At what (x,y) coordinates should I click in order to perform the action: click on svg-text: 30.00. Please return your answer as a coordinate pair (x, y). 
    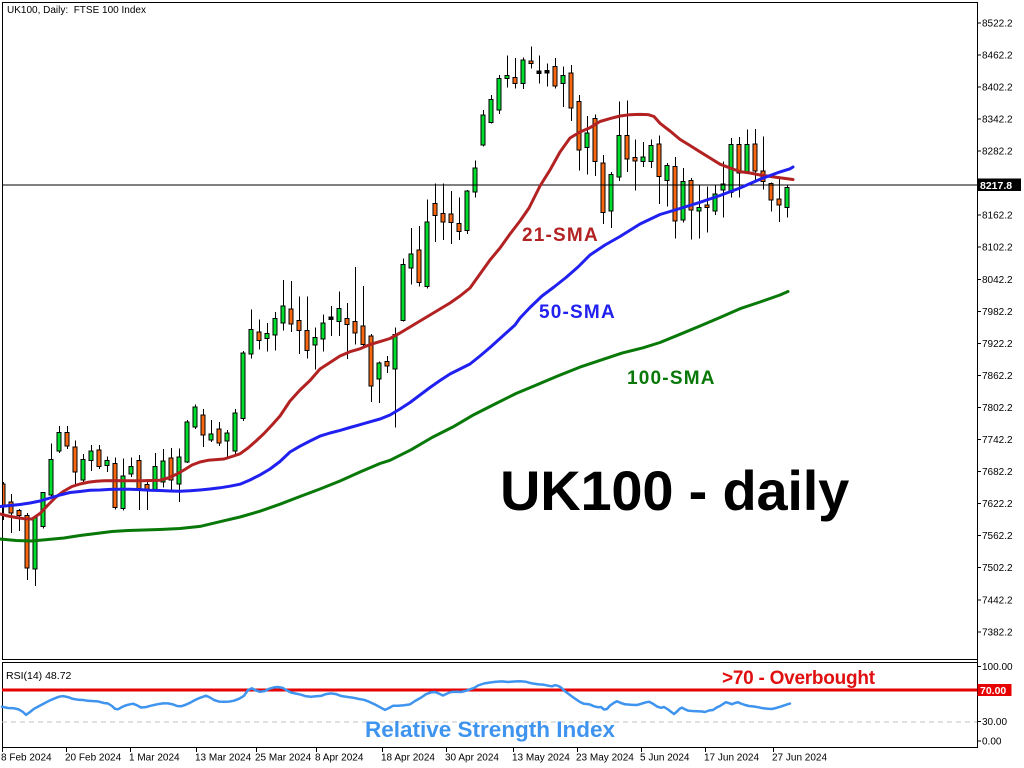
    Looking at the image, I should click on (994, 722).